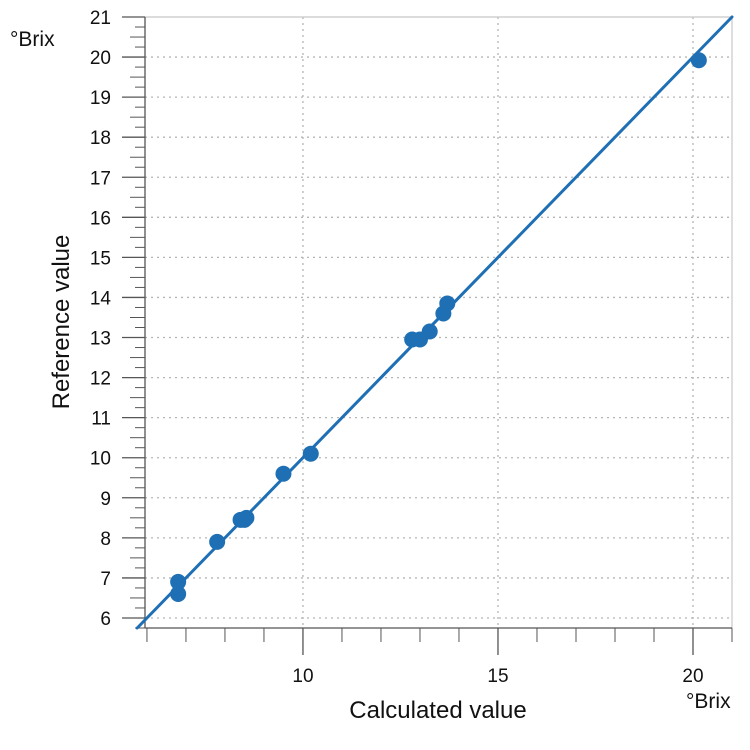 The image size is (750, 750). What do you see at coordinates (105, 499) in the screenshot?
I see `y-tick-label: 9` at bounding box center [105, 499].